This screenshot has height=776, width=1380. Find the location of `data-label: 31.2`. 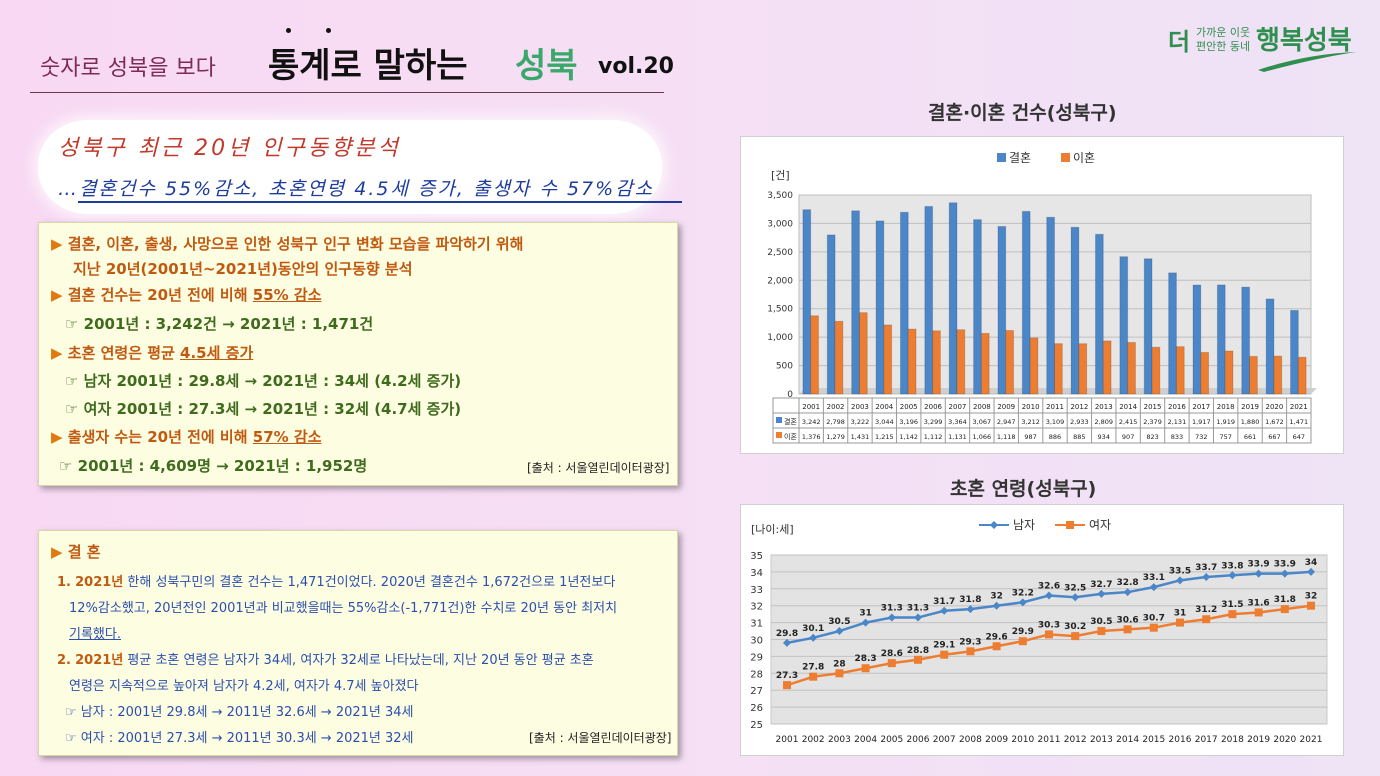

data-label: 31.2 is located at coordinates (1206, 610).